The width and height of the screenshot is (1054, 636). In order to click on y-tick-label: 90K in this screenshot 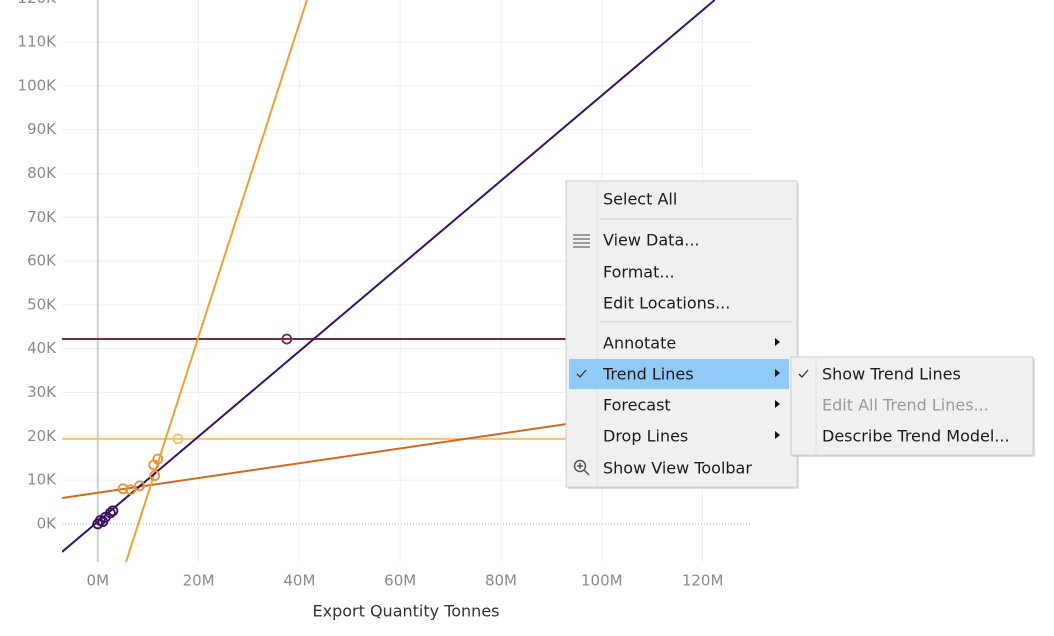, I will do `click(42, 129)`.